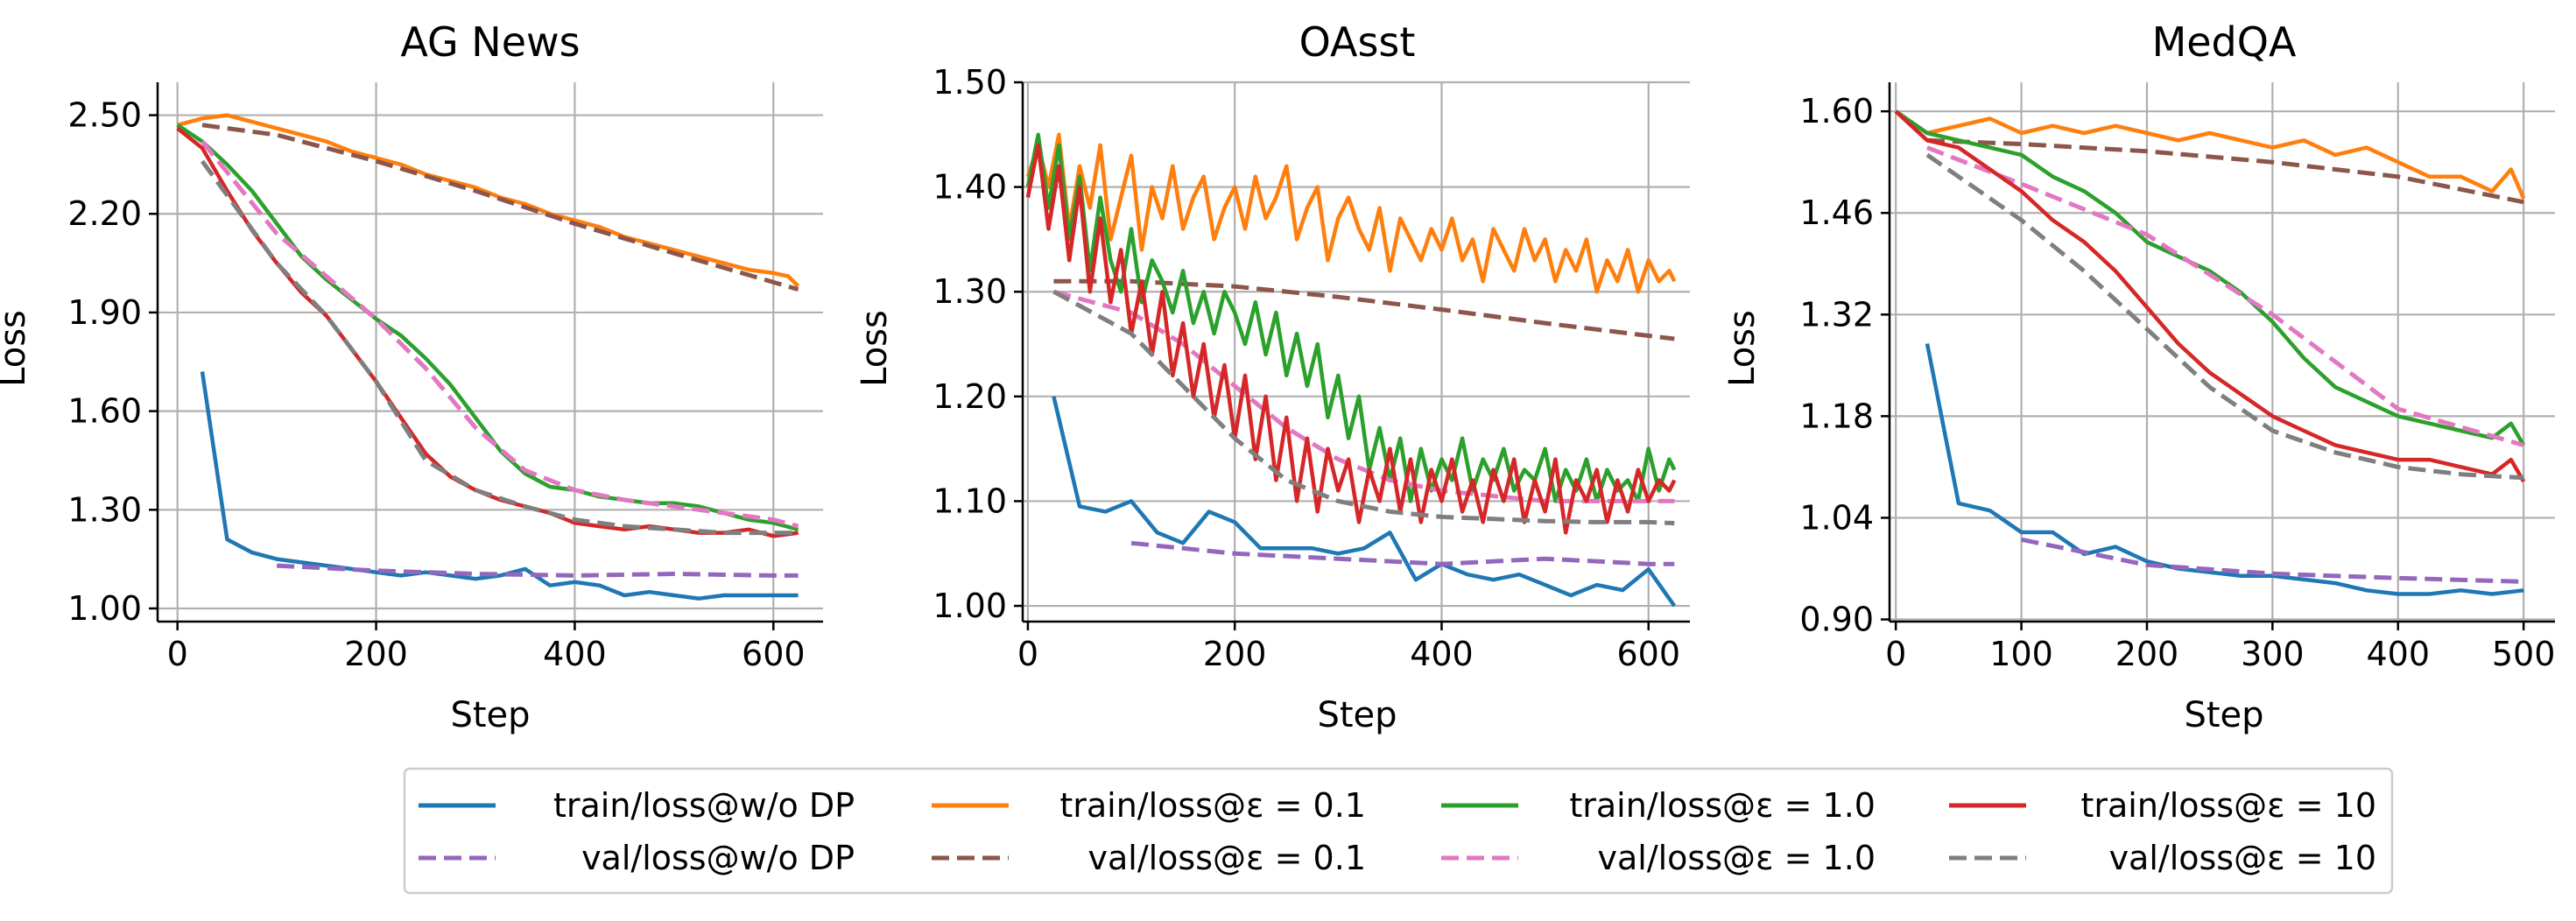 This screenshot has width=2576, height=921. Describe the element at coordinates (1836, 620) in the screenshot. I see `y-tick-label: 0.90` at that location.